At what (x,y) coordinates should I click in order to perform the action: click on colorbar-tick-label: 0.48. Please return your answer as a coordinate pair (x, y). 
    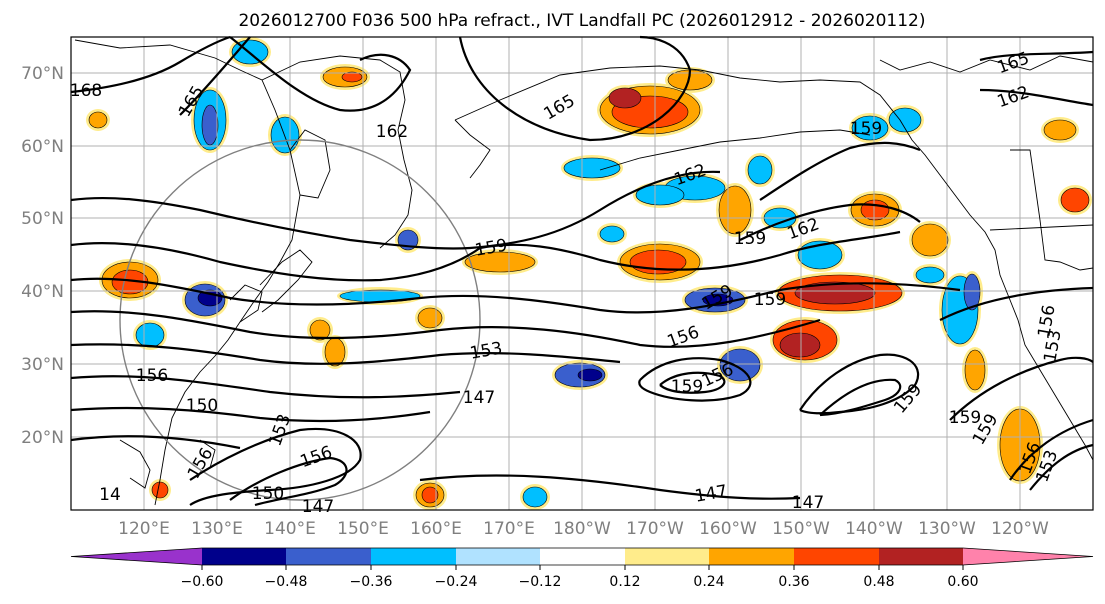
    Looking at the image, I should click on (878, 582).